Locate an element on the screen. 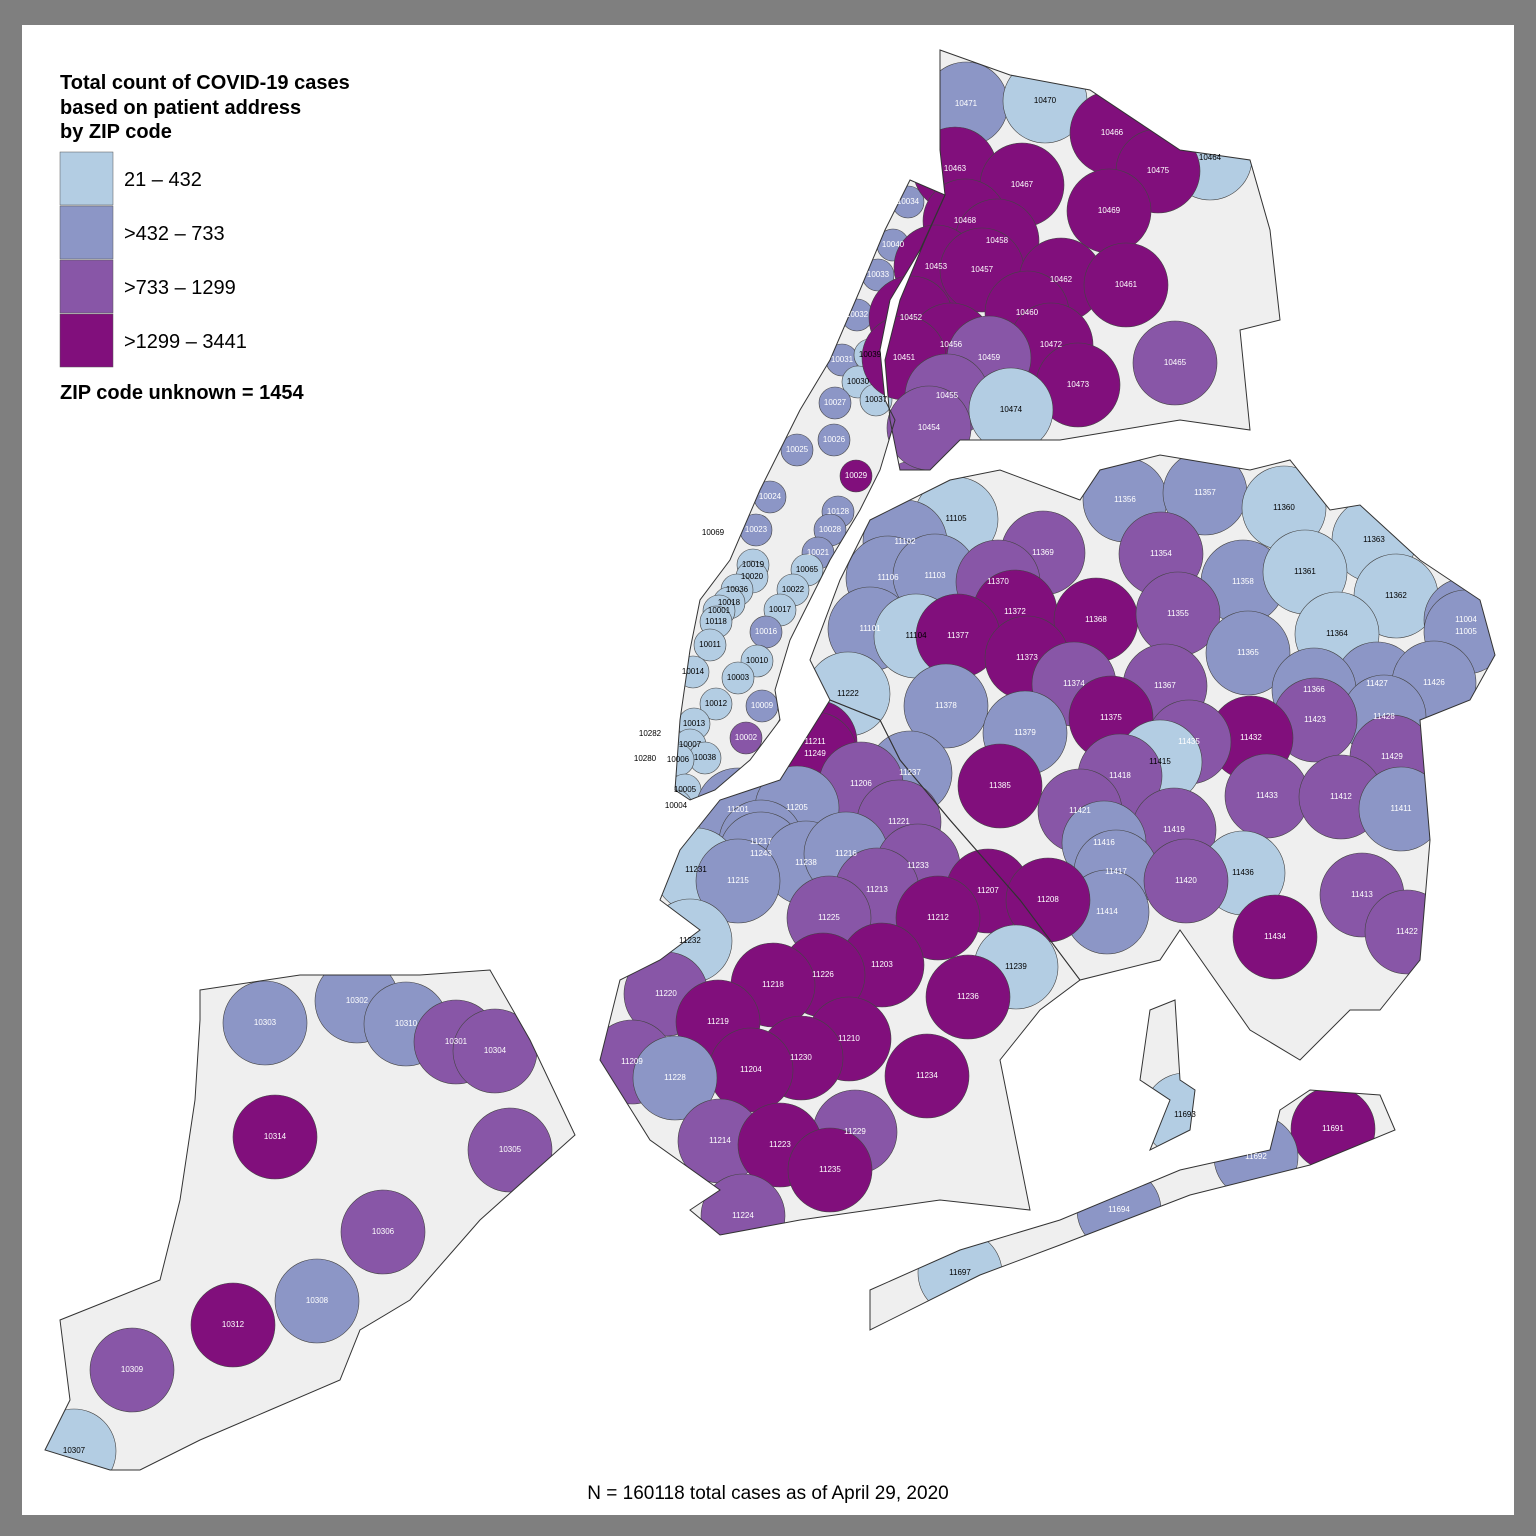 The image size is (1536, 1536). zip-label: 11212 is located at coordinates (938, 917).